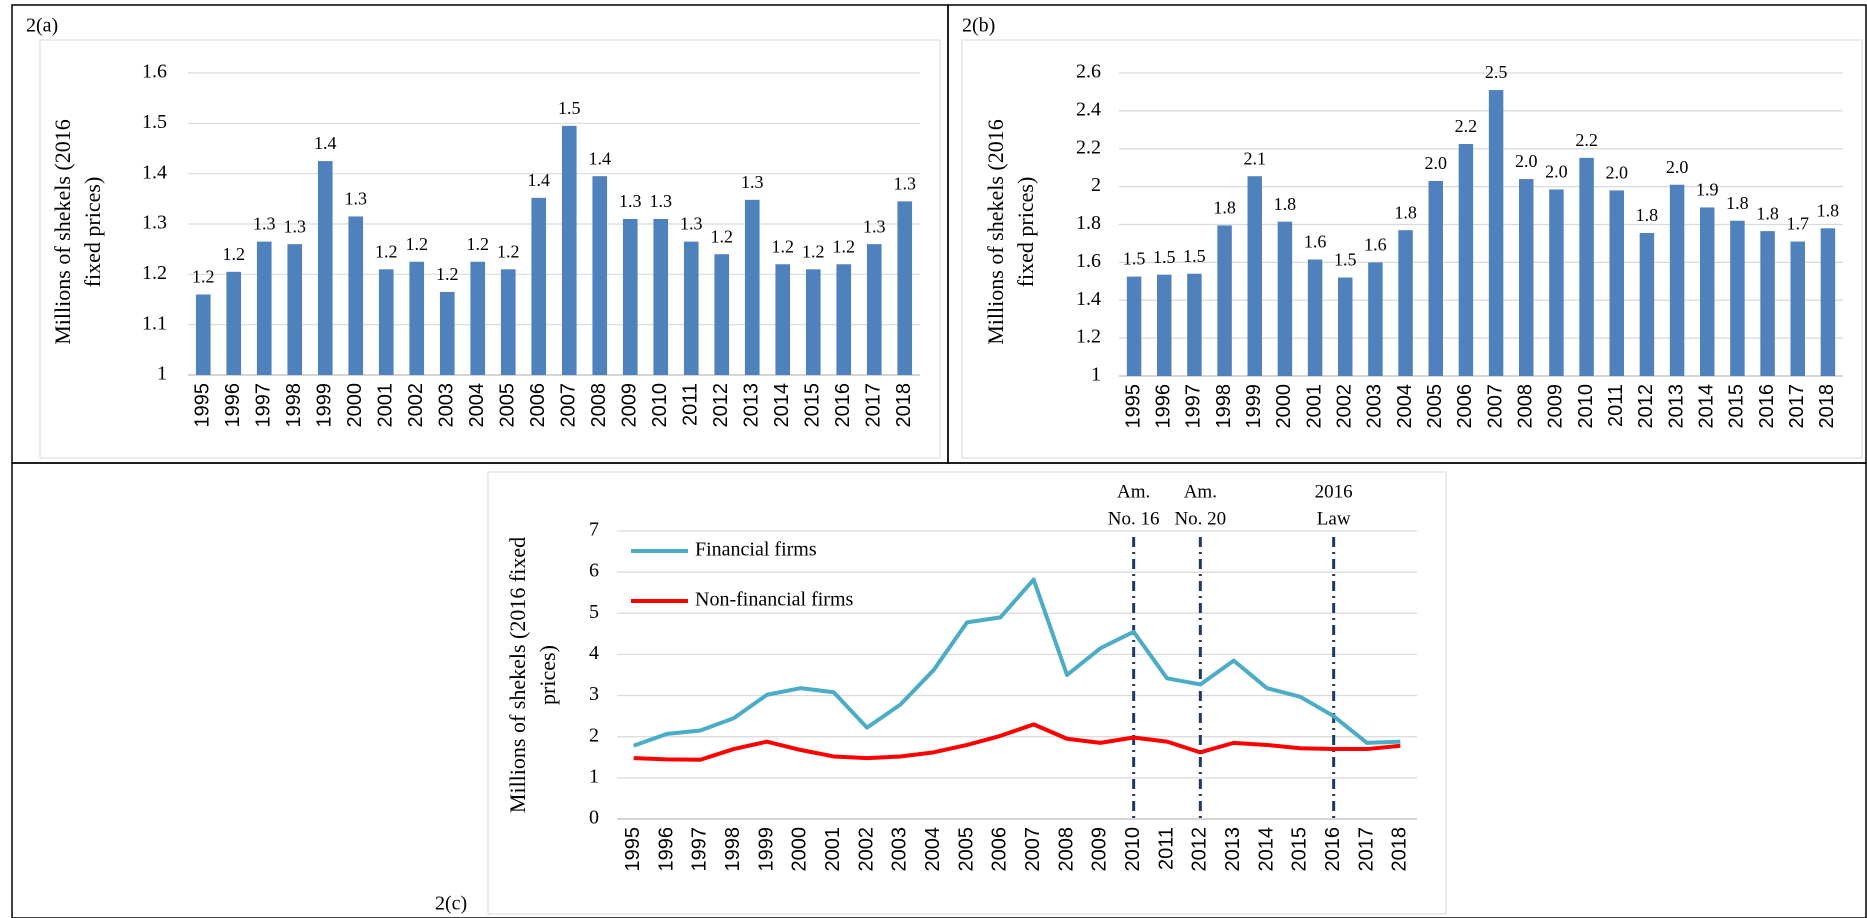 The height and width of the screenshot is (918, 1867). Describe the element at coordinates (538, 405) in the screenshot. I see `x-tick-label: 2006` at that location.